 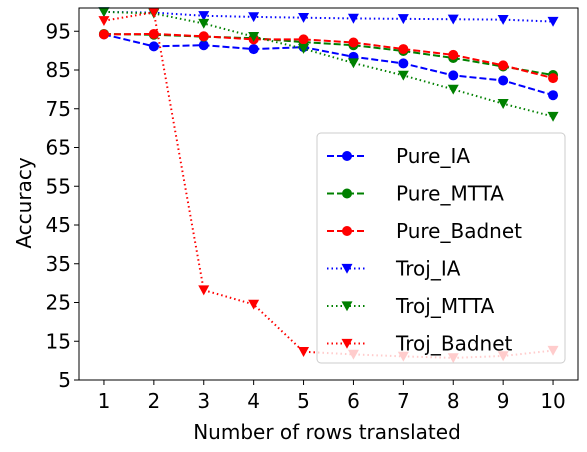 I want to click on x-tick-label-1: 1, so click(x=104, y=401).